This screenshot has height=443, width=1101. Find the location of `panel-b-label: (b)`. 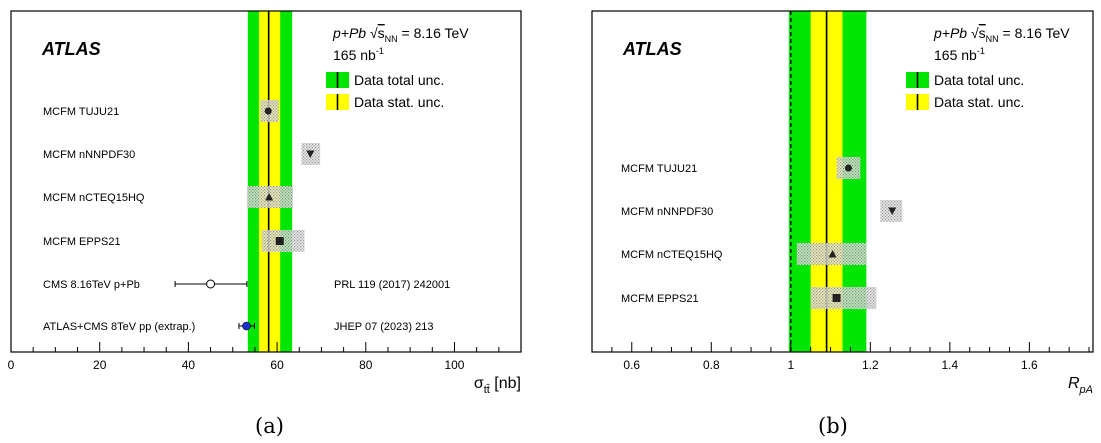

panel-b-label: (b) is located at coordinates (833, 426).